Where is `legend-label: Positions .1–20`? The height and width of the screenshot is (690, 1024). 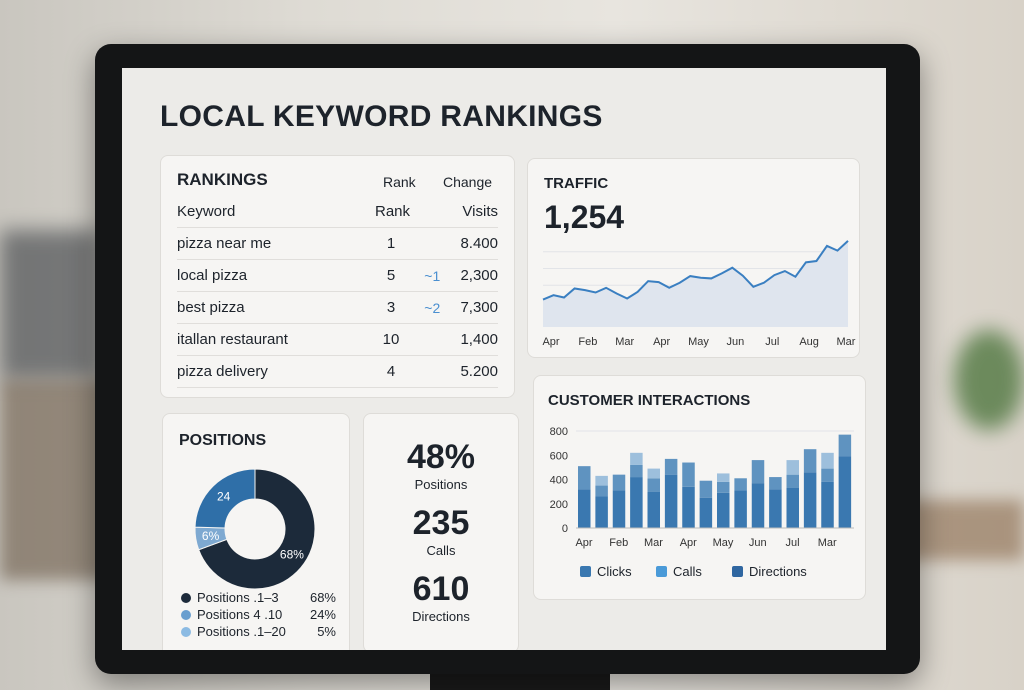 legend-label: Positions .1–20 is located at coordinates (241, 631).